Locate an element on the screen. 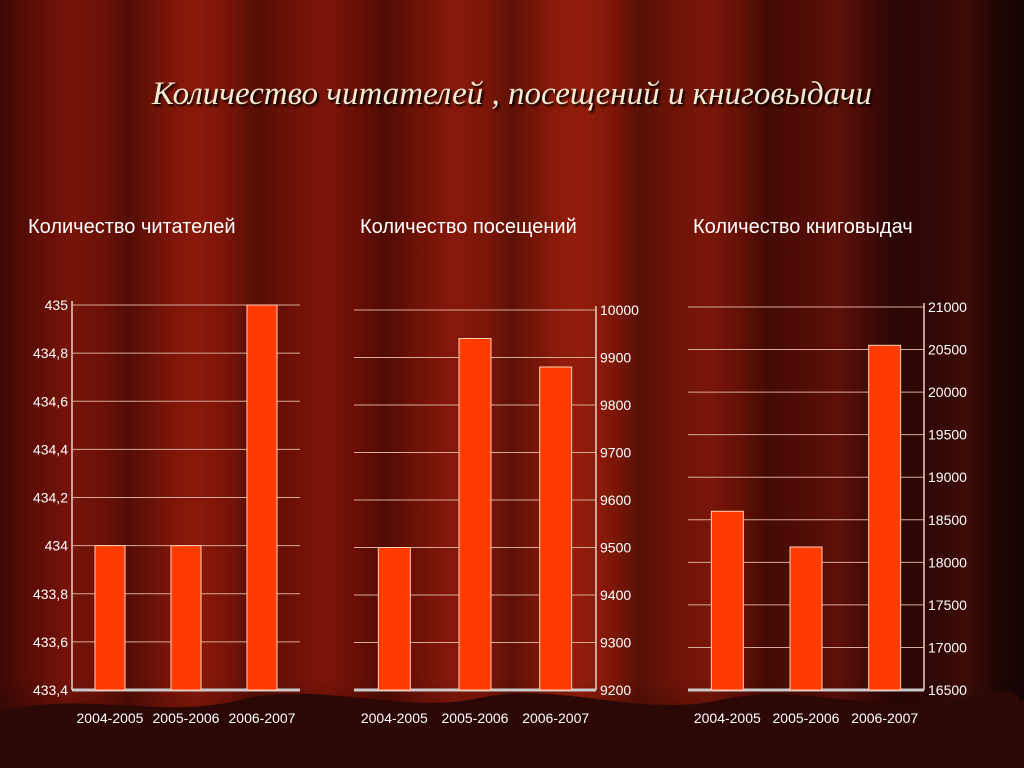 This screenshot has width=1024, height=768. y-tick-label: 435 is located at coordinates (57, 305).